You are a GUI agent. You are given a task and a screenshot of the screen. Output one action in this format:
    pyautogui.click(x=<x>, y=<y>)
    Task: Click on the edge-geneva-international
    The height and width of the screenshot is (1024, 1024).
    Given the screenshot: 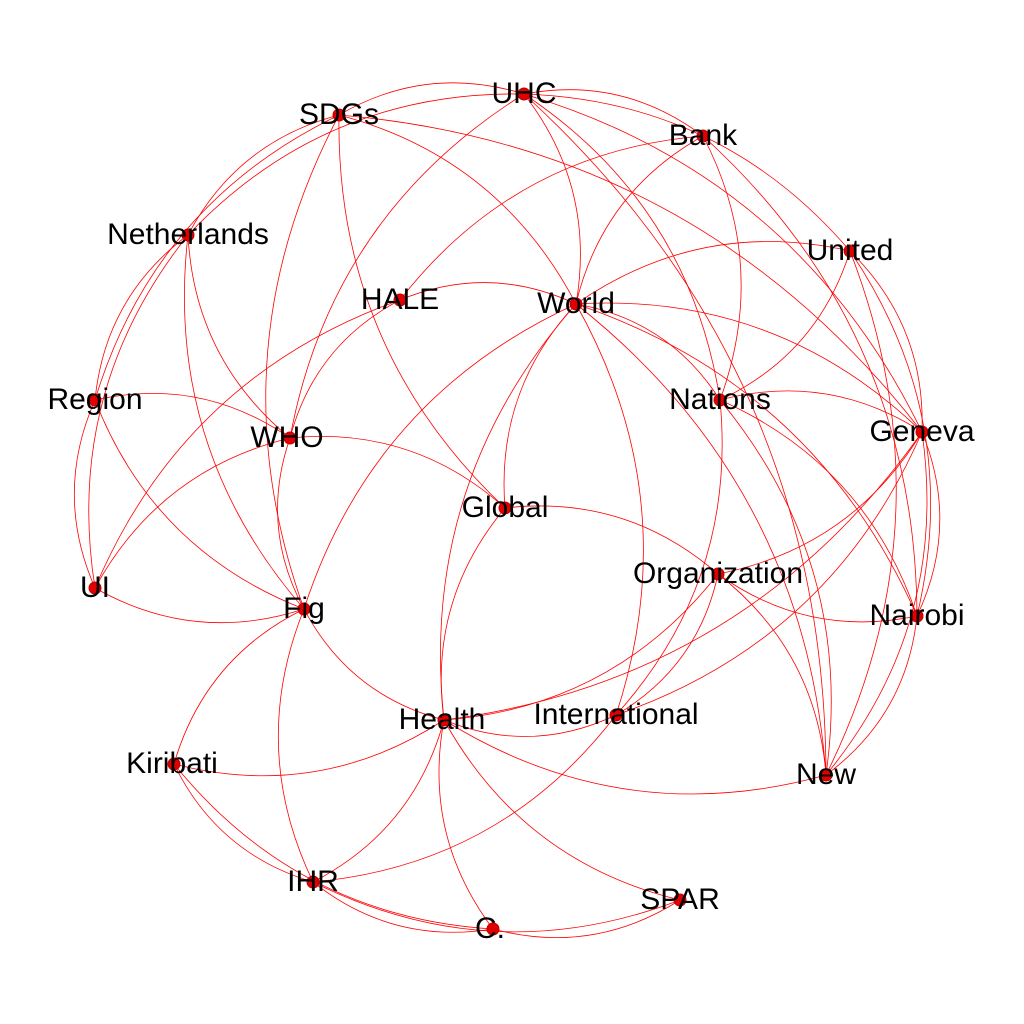 What is the action you would take?
    pyautogui.click(x=769, y=573)
    